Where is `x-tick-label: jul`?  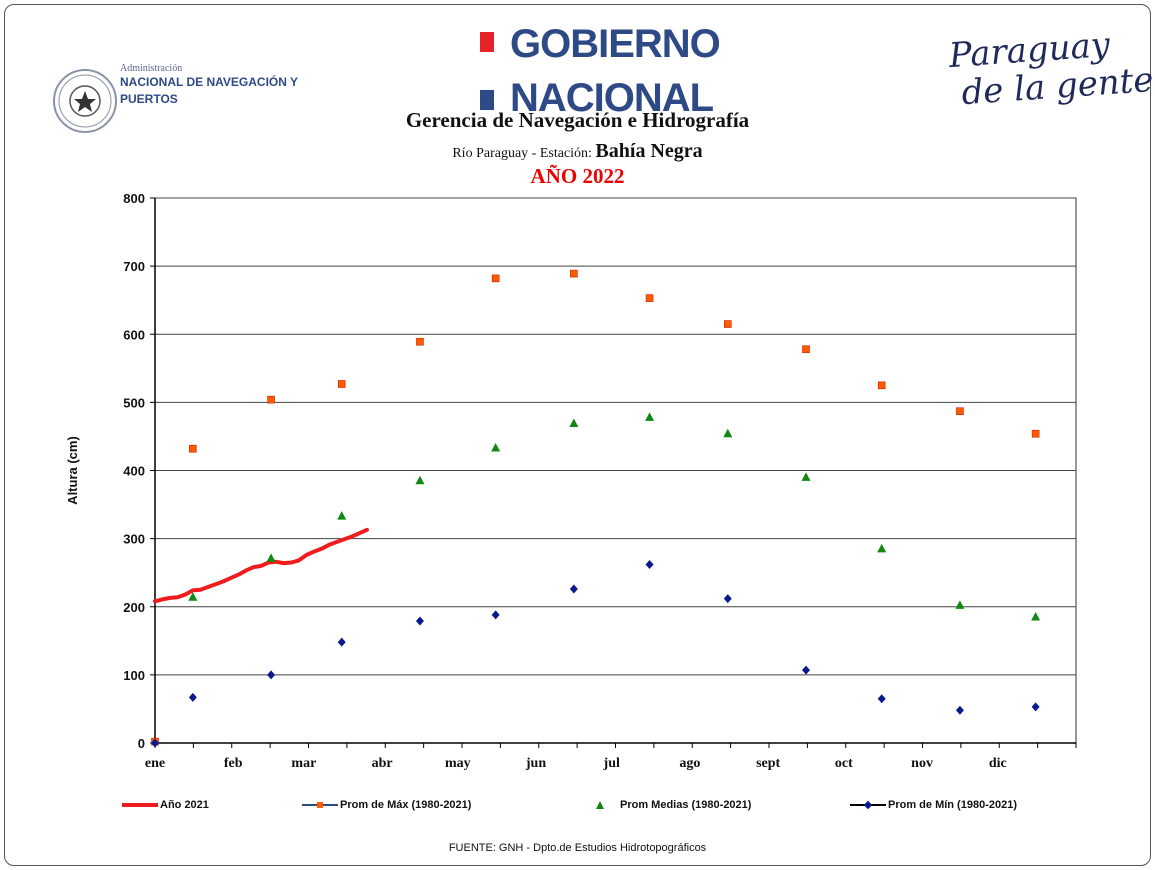
x-tick-label: jul is located at coordinates (611, 763).